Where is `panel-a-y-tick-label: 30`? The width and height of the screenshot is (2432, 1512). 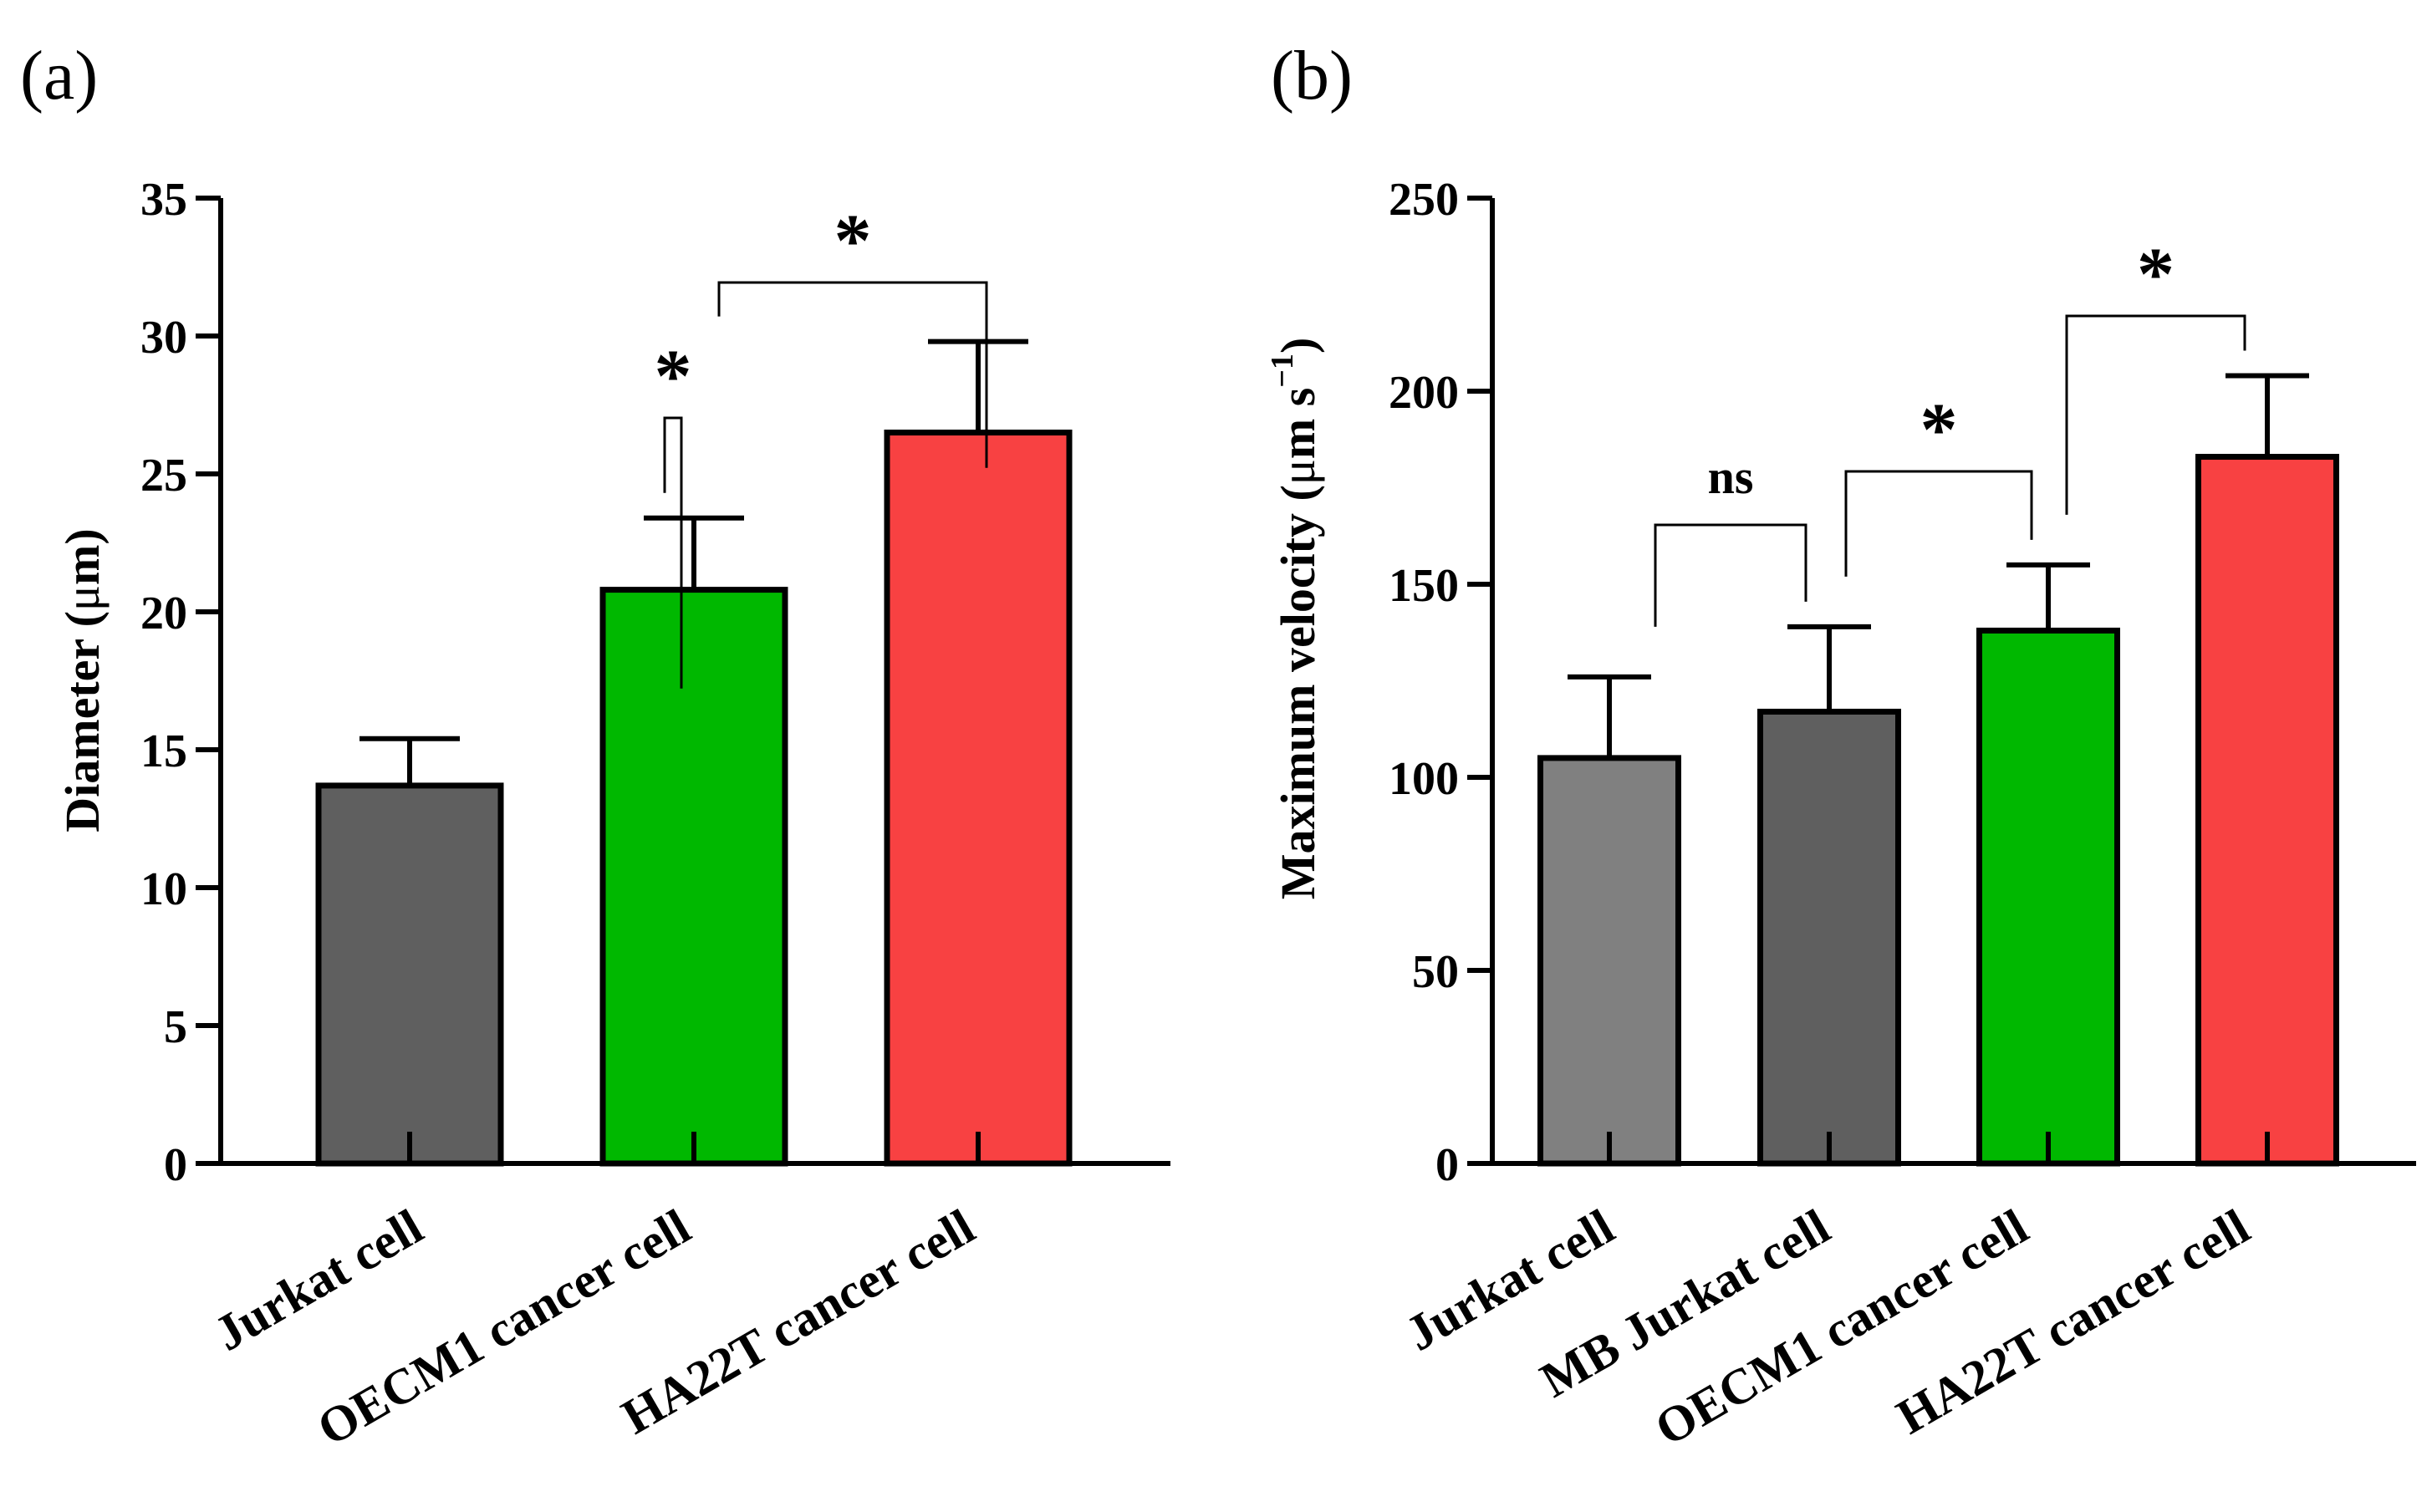 panel-a-y-tick-label: 30 is located at coordinates (163, 338).